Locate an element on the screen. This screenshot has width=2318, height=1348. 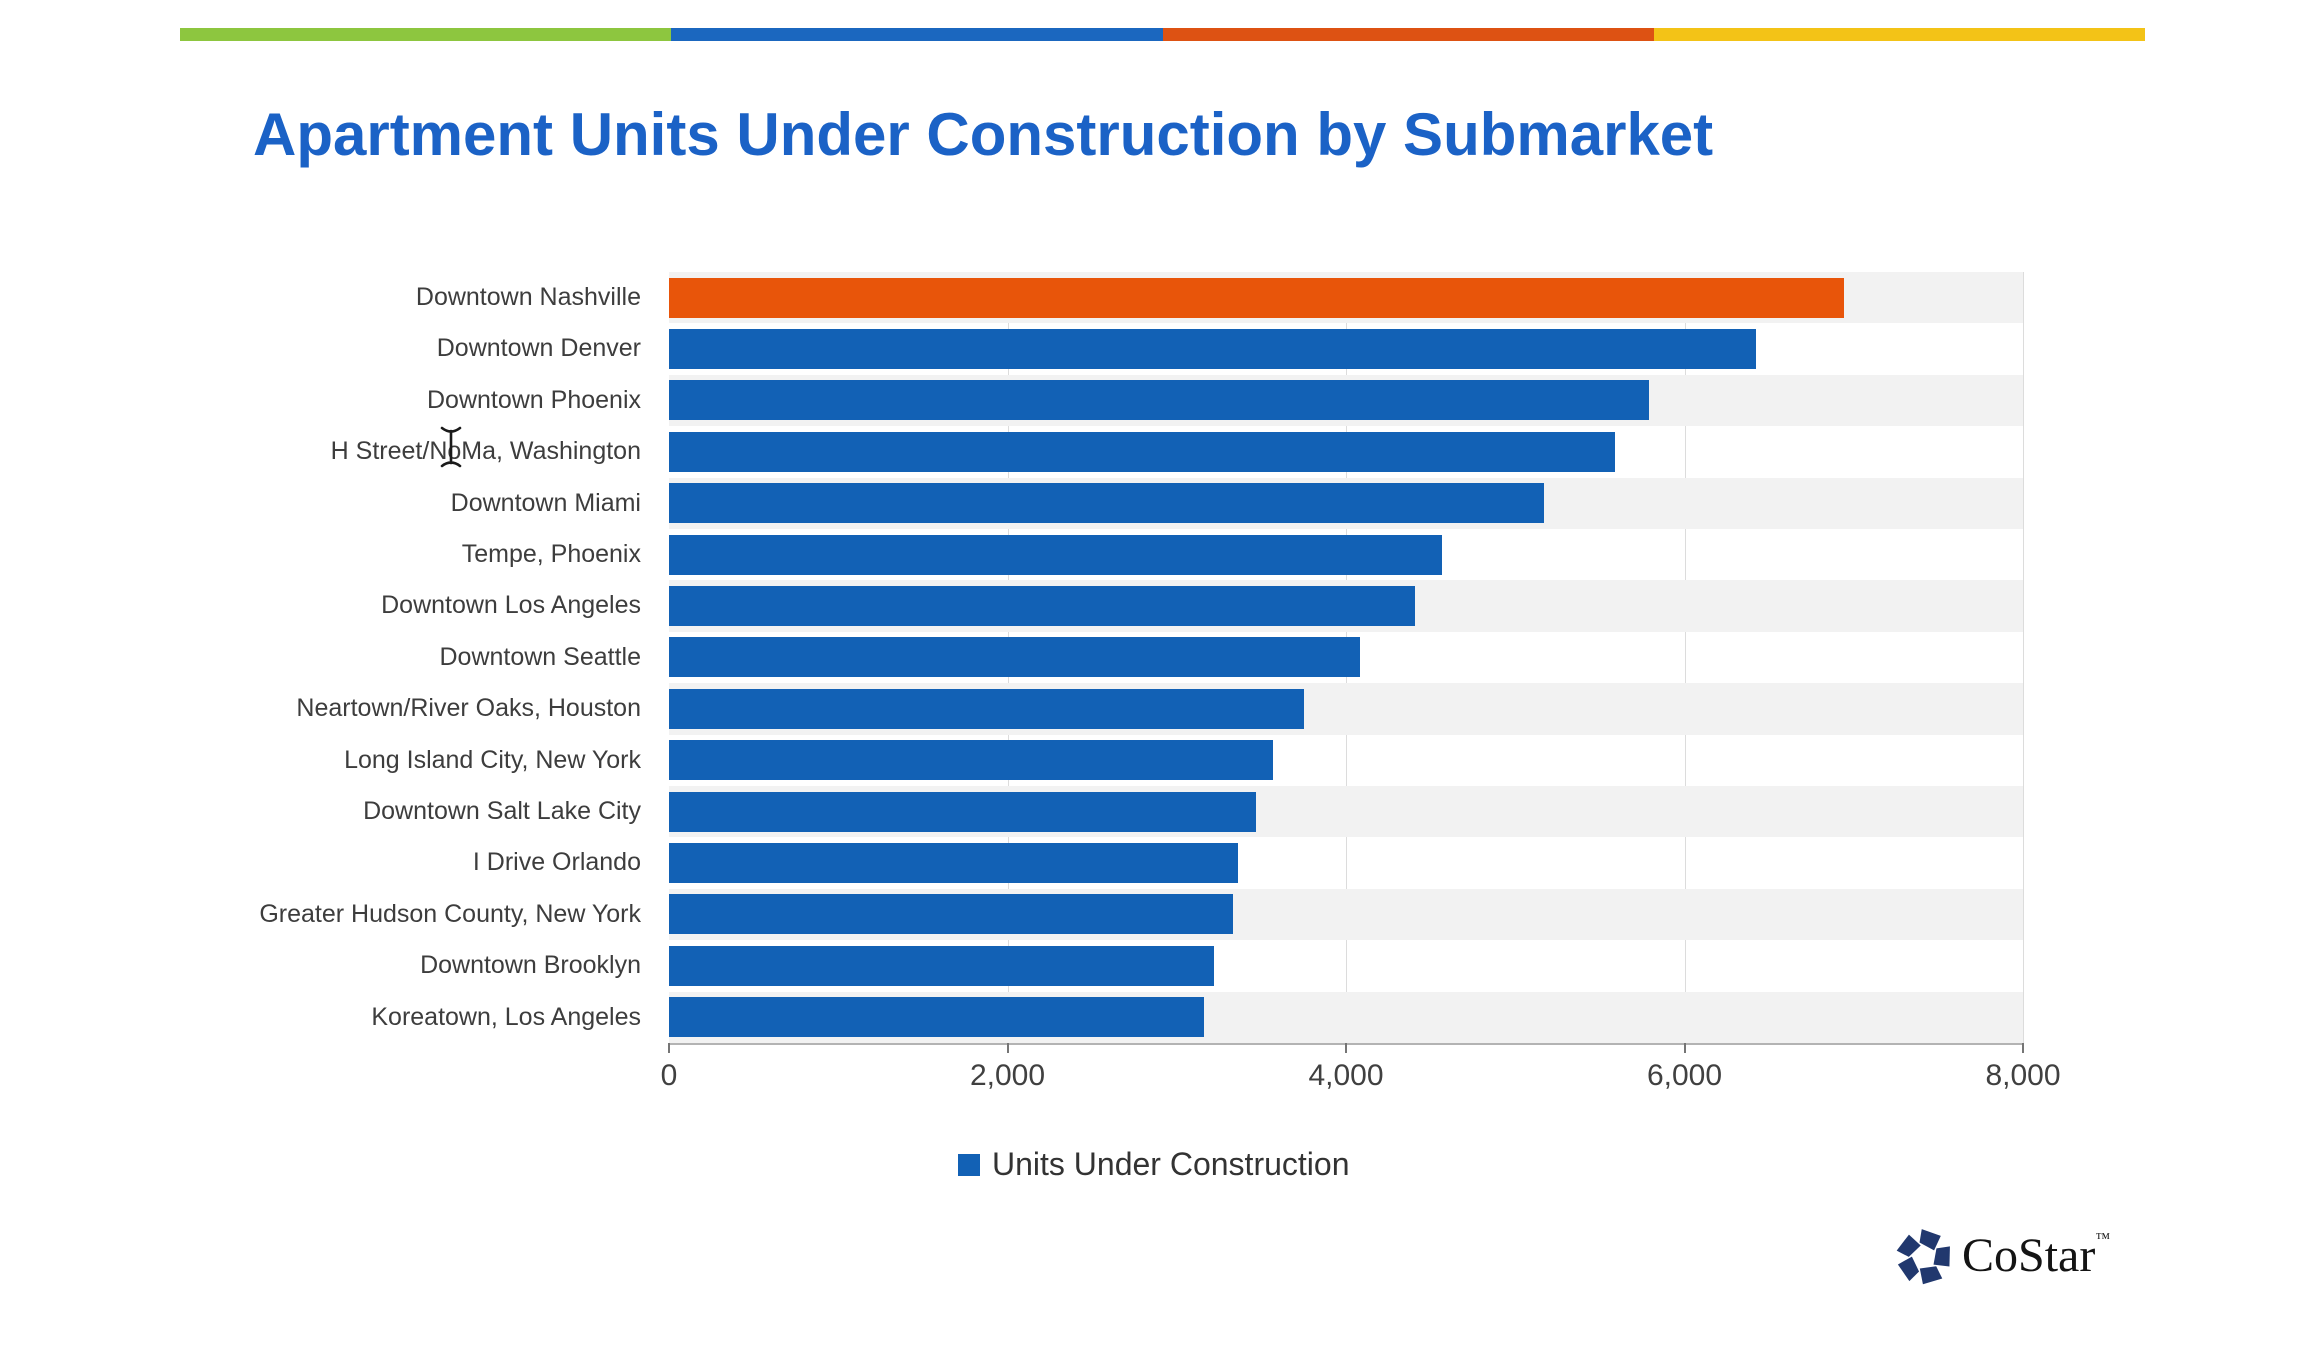
axis-tick-label: 8,000 is located at coordinates (2023, 1075).